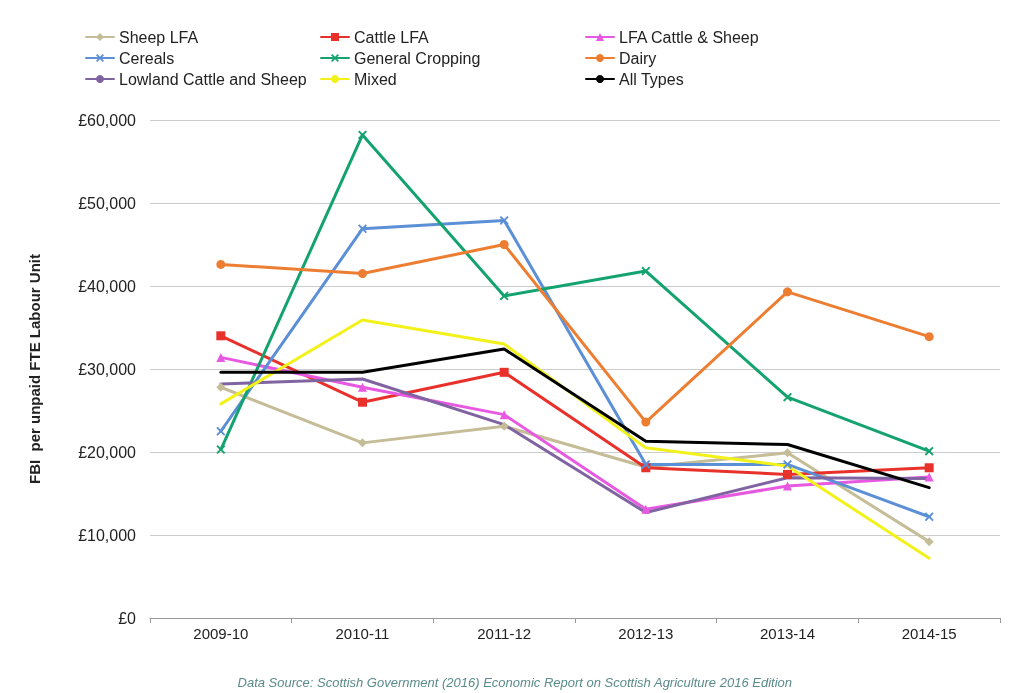 The image size is (1030, 693). I want to click on y-tick-label: £10,000, so click(107, 535).